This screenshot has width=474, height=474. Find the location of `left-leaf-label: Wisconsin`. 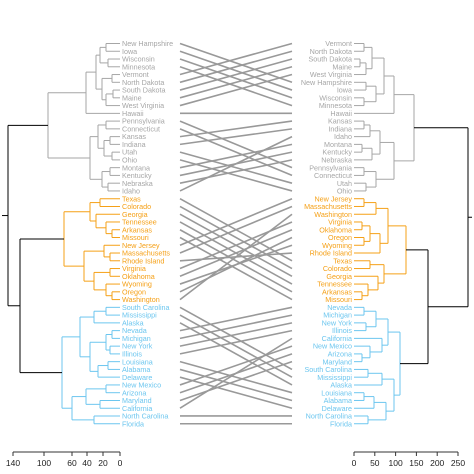

left-leaf-label: Wisconsin is located at coordinates (138, 59).